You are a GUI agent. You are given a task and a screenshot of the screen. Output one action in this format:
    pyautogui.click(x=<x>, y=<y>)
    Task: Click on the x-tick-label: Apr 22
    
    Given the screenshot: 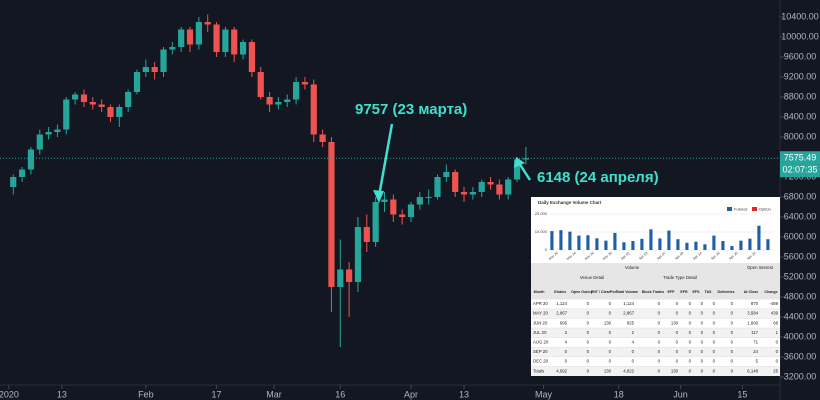 What is the action you would take?
    pyautogui.click(x=751, y=256)
    